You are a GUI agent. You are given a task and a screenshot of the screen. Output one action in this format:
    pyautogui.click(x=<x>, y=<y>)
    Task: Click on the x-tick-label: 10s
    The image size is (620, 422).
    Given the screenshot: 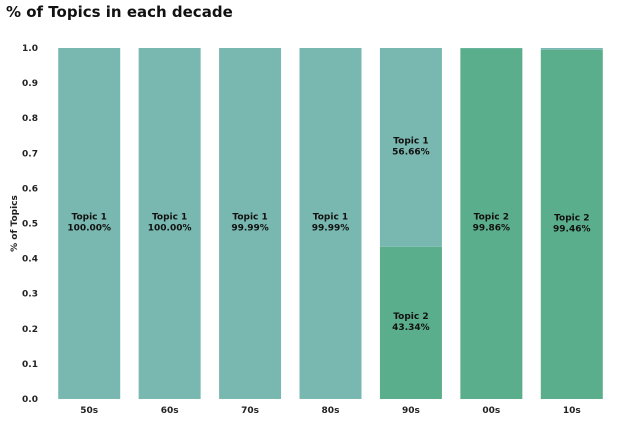 What is the action you would take?
    pyautogui.click(x=572, y=411)
    